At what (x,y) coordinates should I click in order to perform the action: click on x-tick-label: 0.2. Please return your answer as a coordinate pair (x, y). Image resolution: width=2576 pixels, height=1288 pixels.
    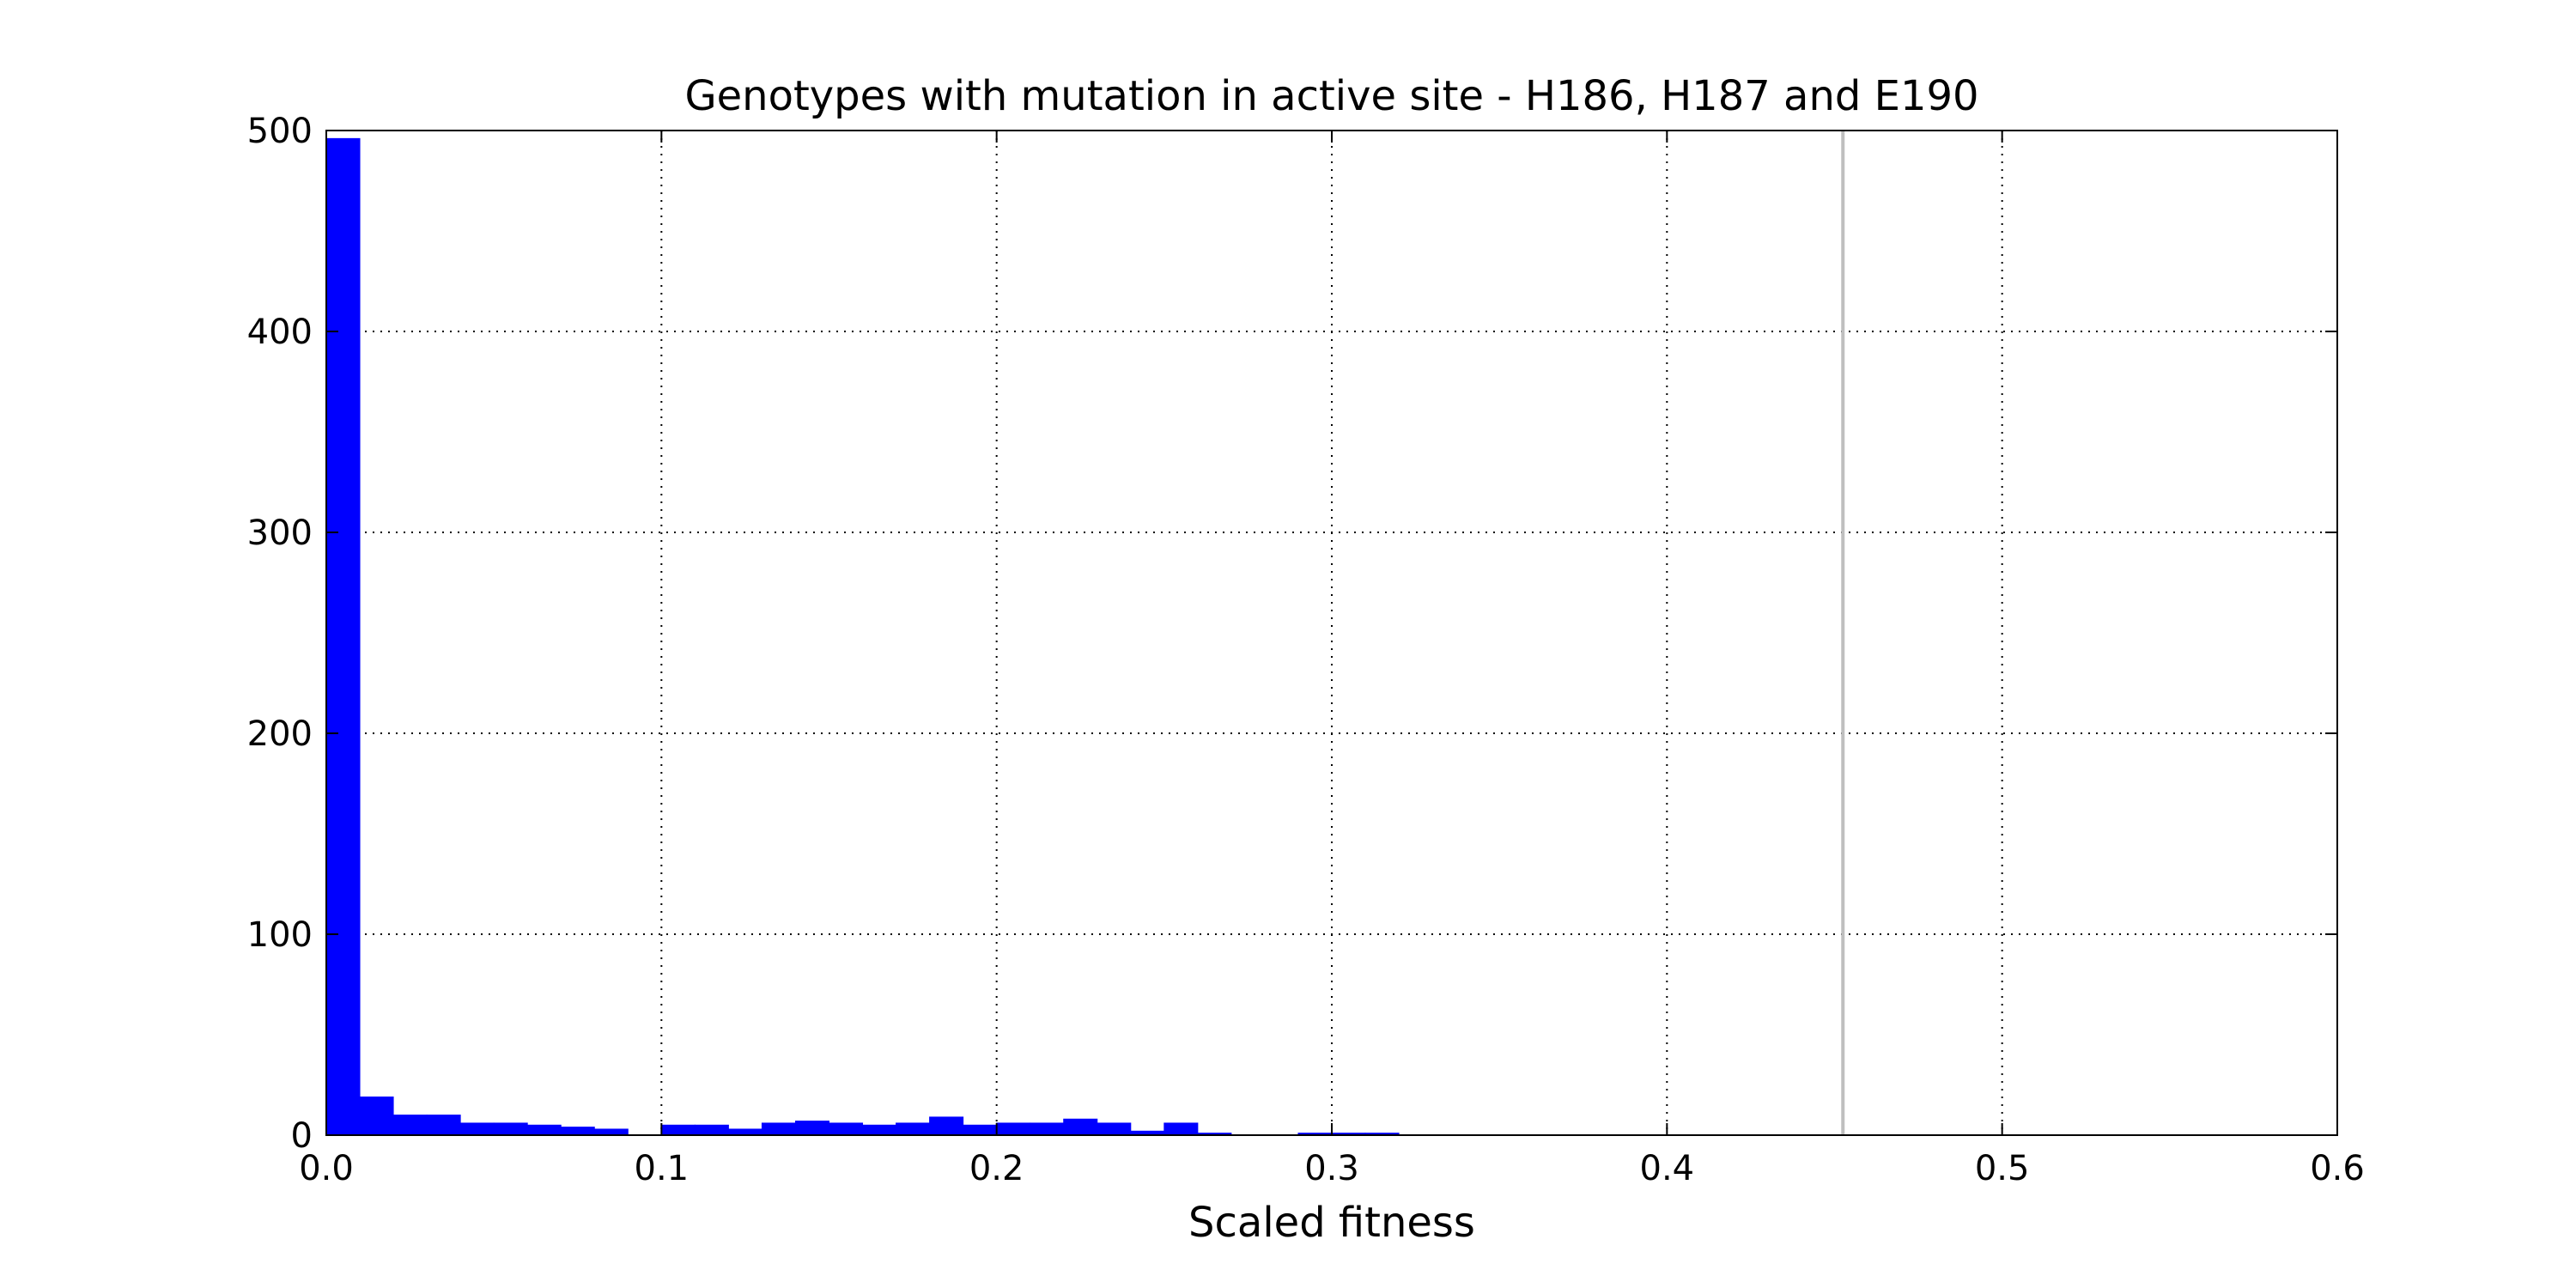
    Looking at the image, I should click on (996, 1169).